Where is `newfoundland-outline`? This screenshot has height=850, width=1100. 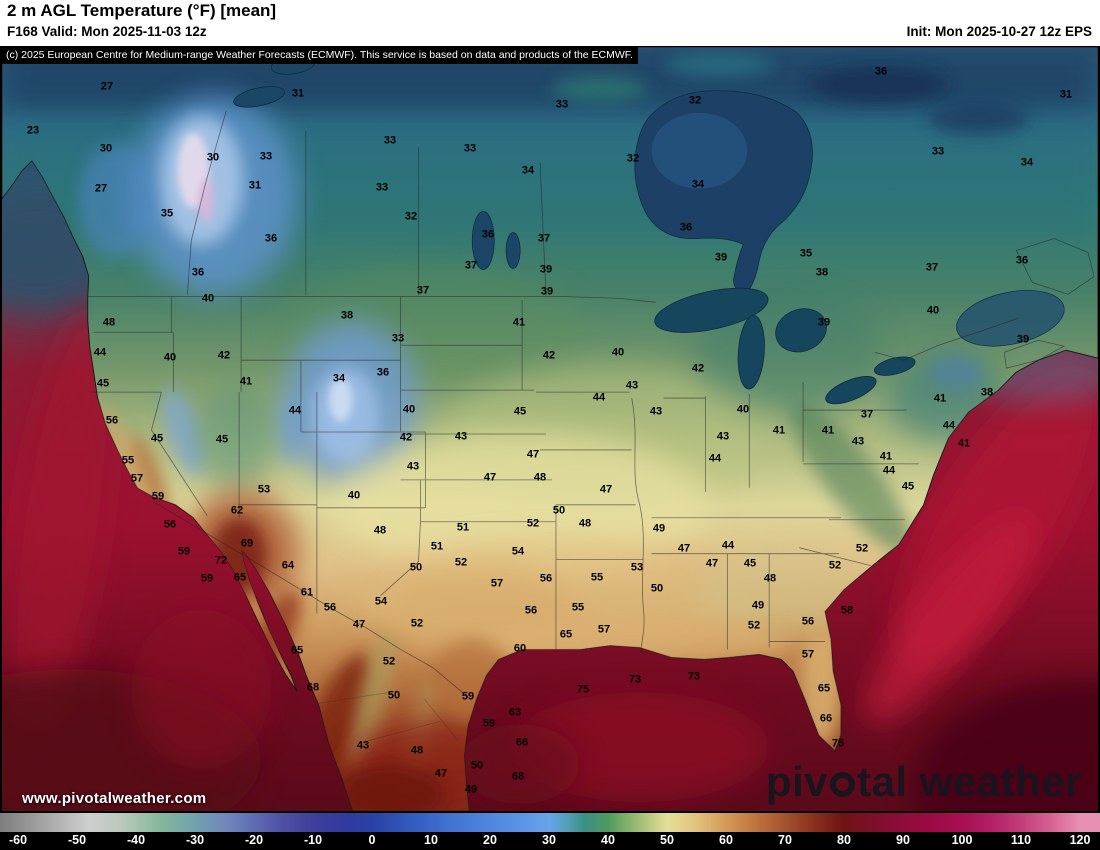
newfoundland-outline is located at coordinates (1055, 266).